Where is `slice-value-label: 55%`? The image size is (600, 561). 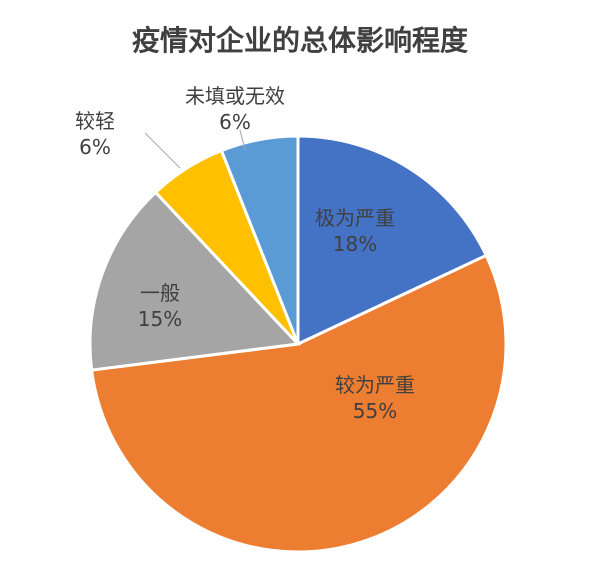 slice-value-label: 55% is located at coordinates (375, 411).